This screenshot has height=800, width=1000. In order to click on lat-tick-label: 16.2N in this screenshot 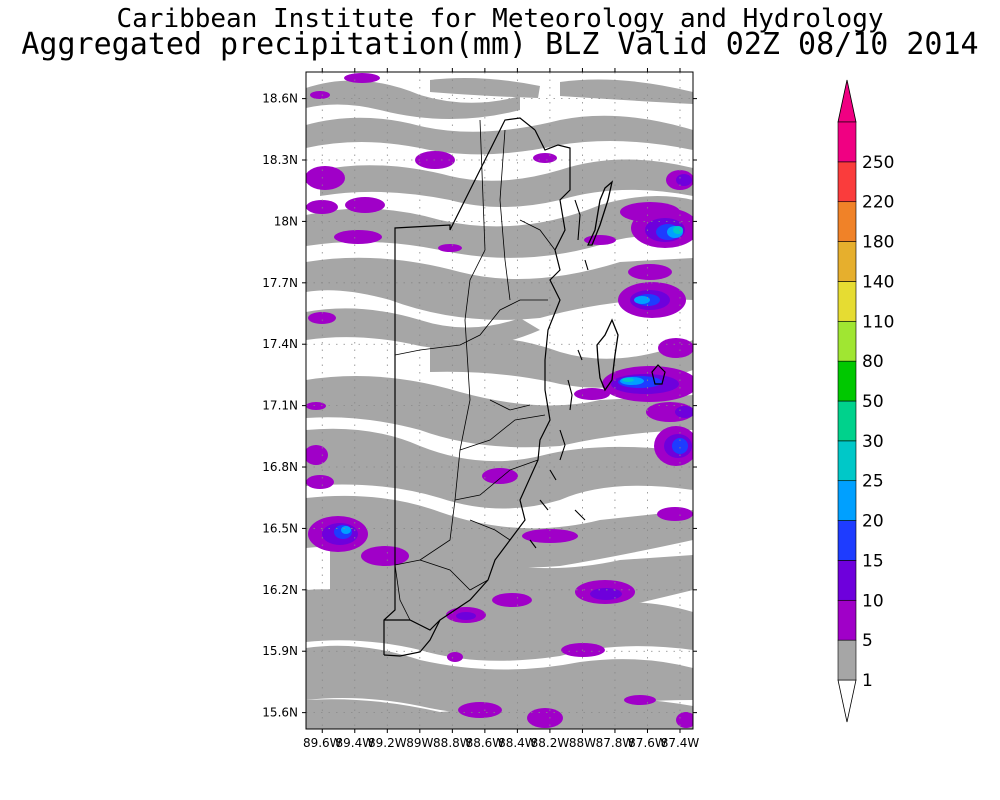, I will do `click(280, 590)`.